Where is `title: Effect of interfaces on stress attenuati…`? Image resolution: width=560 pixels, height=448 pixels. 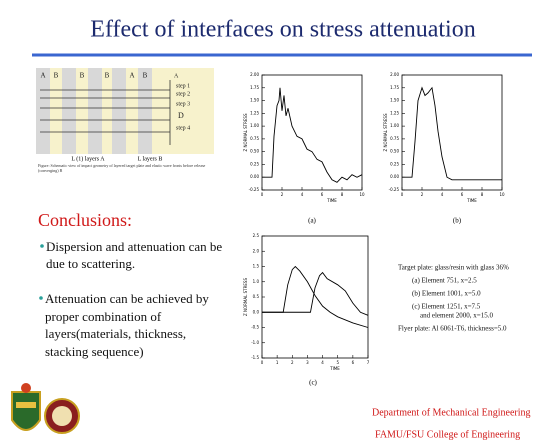
title: Effect of interfaces on stress attenuati… is located at coordinates (282, 30).